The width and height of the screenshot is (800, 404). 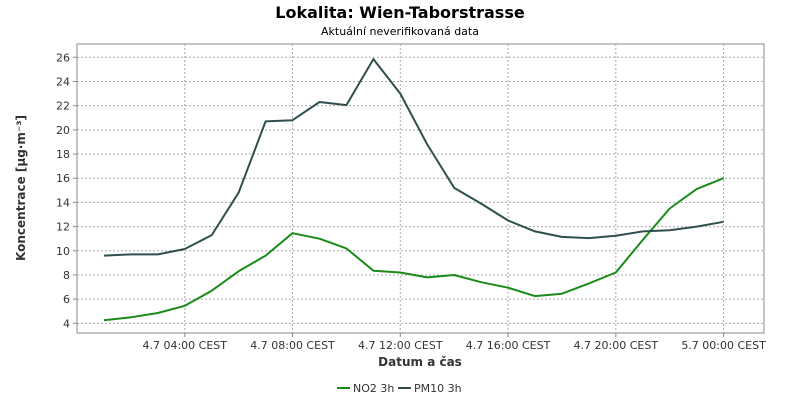 I want to click on x-tick-label: 4.7 20:00 CEST, so click(x=616, y=345).